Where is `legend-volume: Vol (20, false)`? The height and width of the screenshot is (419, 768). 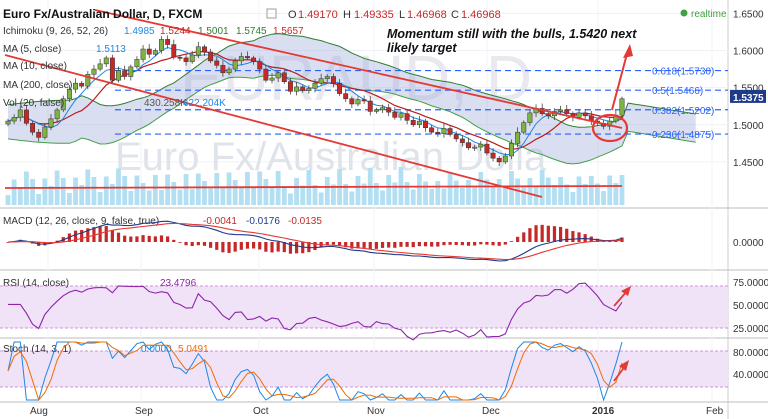
legend-volume: Vol (20, false) is located at coordinates (33, 103).